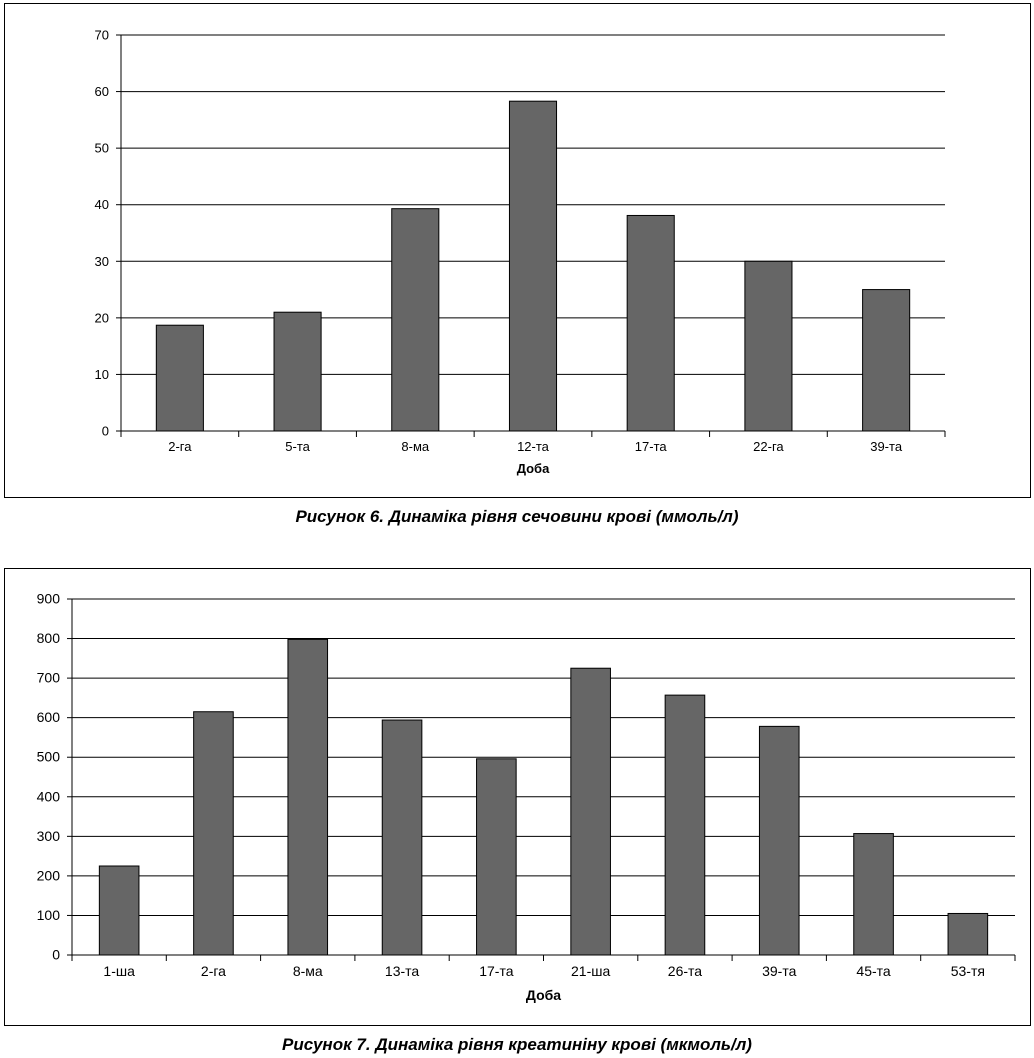 This screenshot has height=1058, width=1034. Describe the element at coordinates (297, 371) in the screenshot. I see `bar-5-та` at that location.